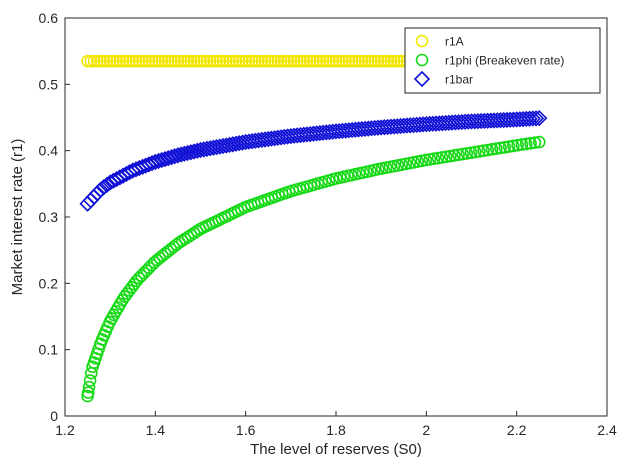  Describe the element at coordinates (49, 217) in the screenshot. I see `y-tick-label: 0.3` at that location.